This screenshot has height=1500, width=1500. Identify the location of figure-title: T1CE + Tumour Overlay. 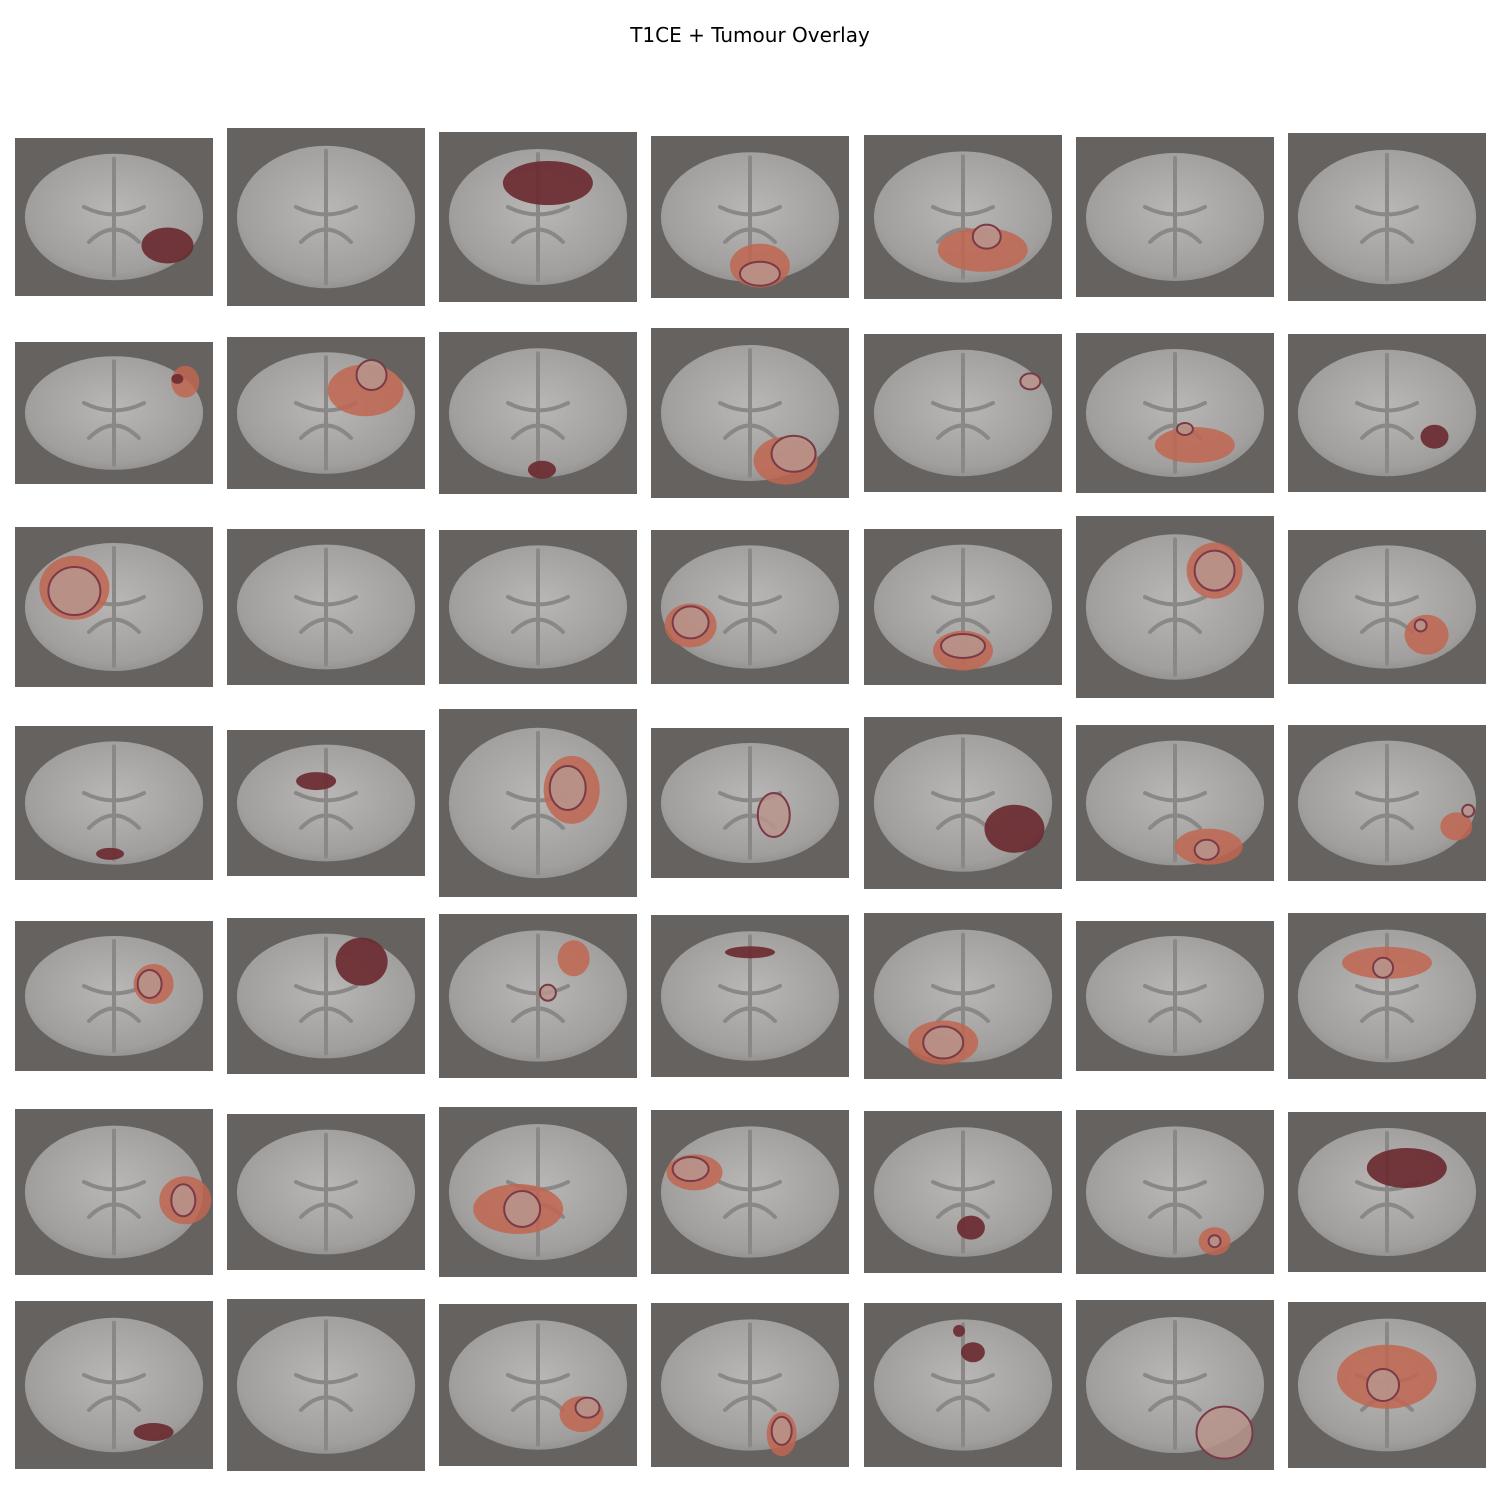
(749, 35).